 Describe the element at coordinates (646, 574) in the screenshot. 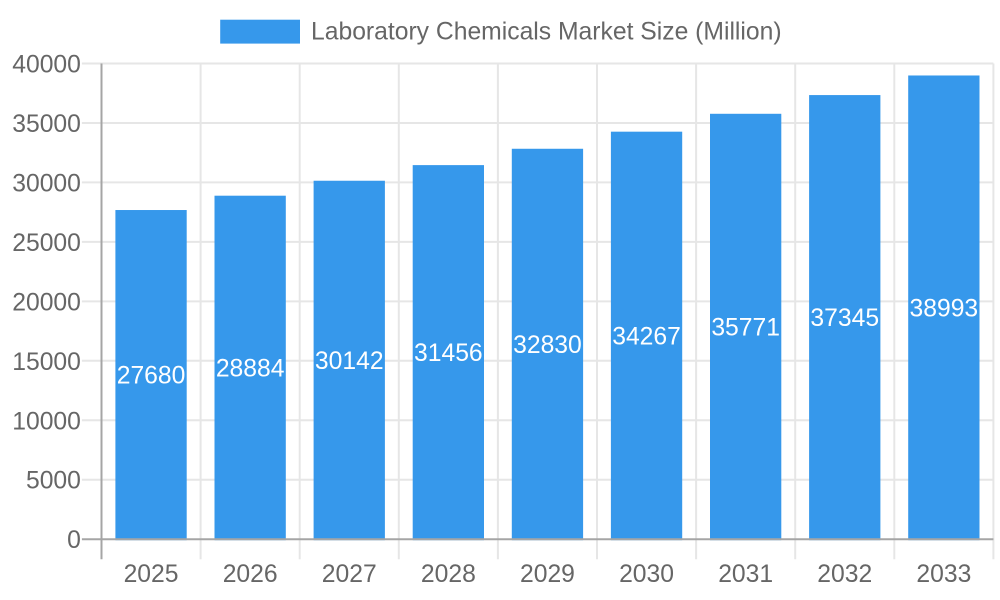

I see `svg-text: 2030` at that location.